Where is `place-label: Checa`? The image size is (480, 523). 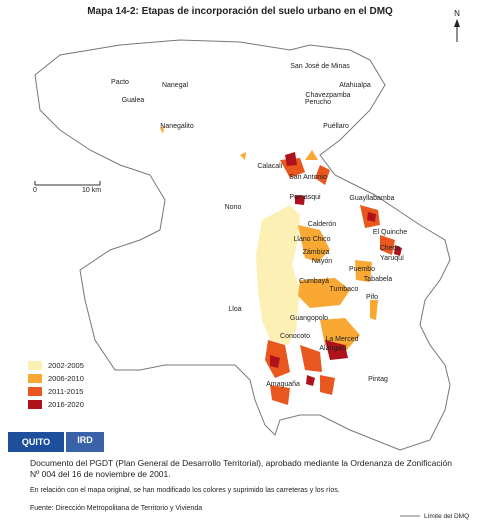 place-label: Checa is located at coordinates (390, 248).